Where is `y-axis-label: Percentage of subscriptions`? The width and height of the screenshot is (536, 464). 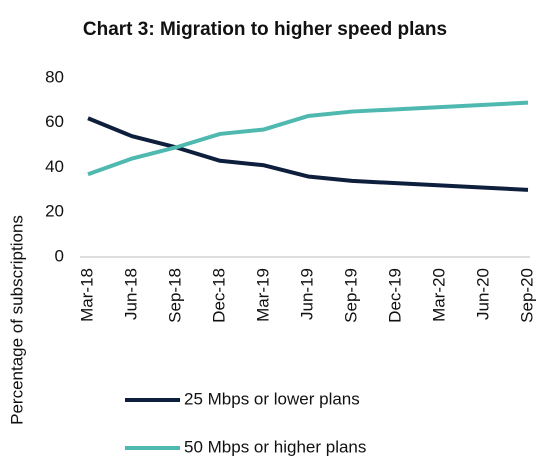
y-axis-label: Percentage of subscriptions is located at coordinates (16, 320).